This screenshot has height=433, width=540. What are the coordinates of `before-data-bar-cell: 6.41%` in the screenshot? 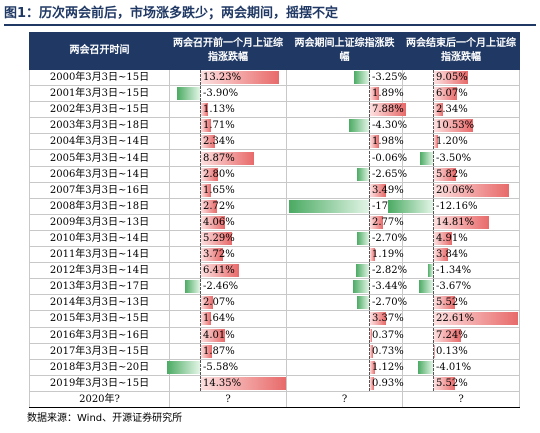 It's located at (228, 271).